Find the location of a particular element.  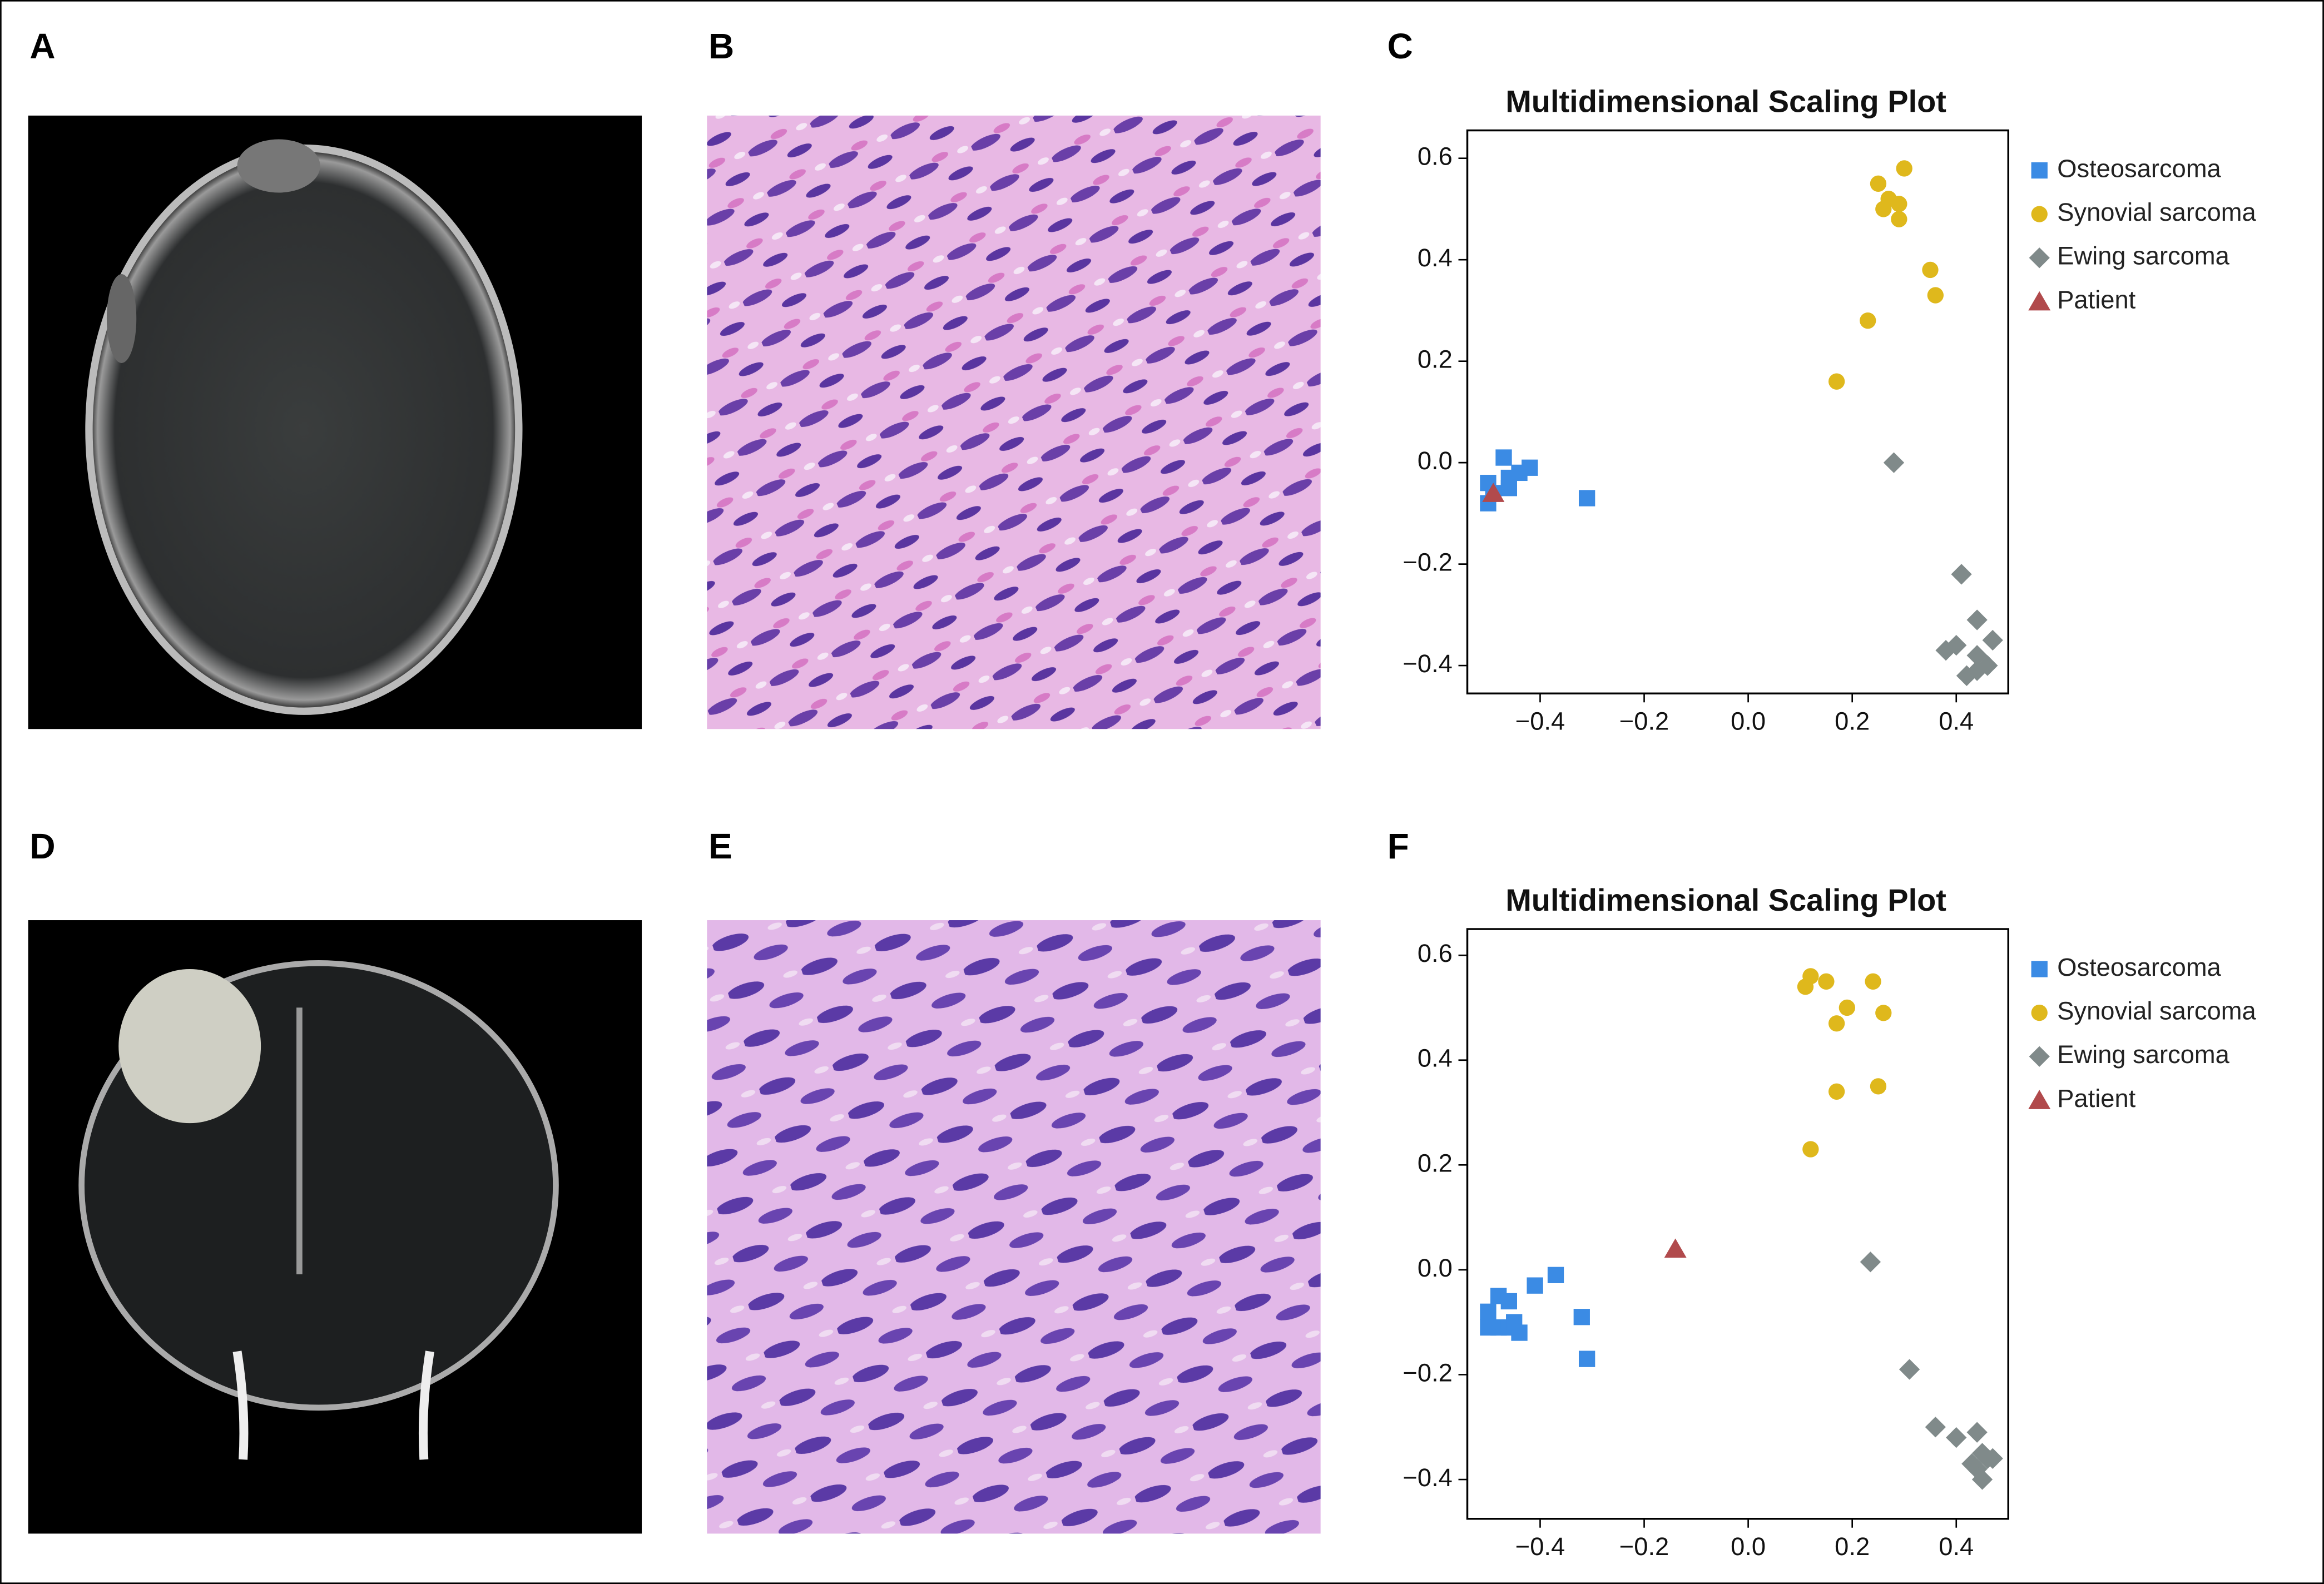

histology-b is located at coordinates (1014, 422).